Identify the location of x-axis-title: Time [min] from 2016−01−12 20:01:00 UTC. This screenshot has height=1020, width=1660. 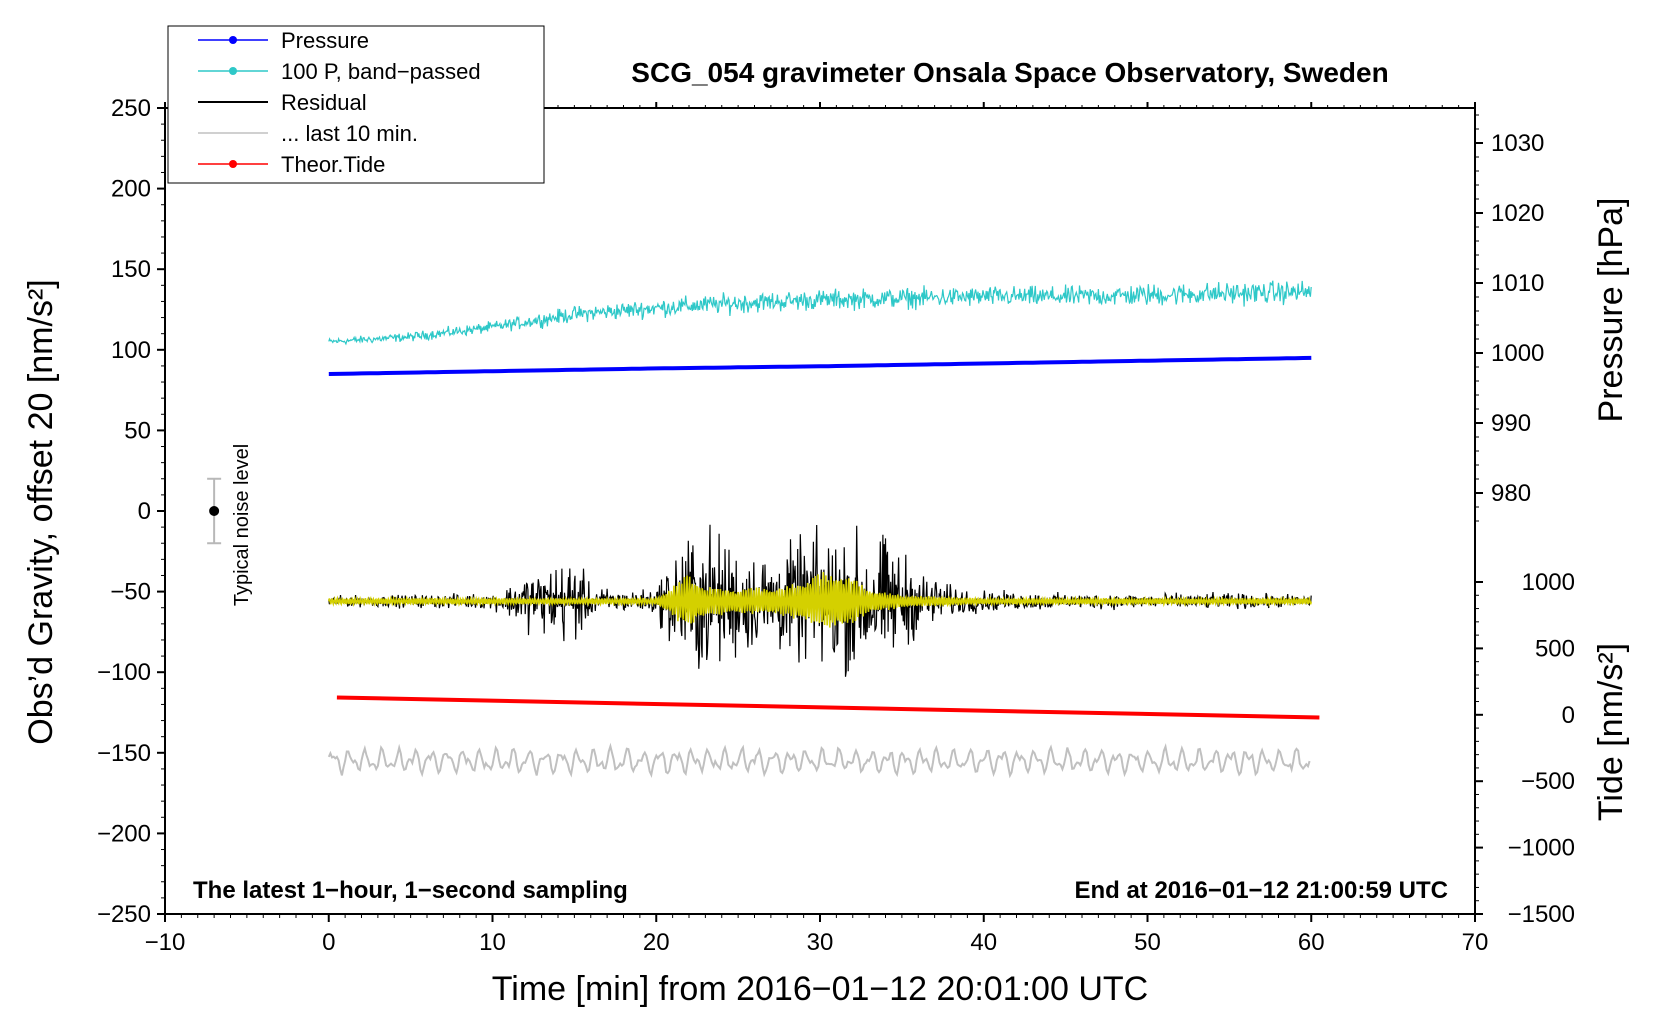
(820, 989).